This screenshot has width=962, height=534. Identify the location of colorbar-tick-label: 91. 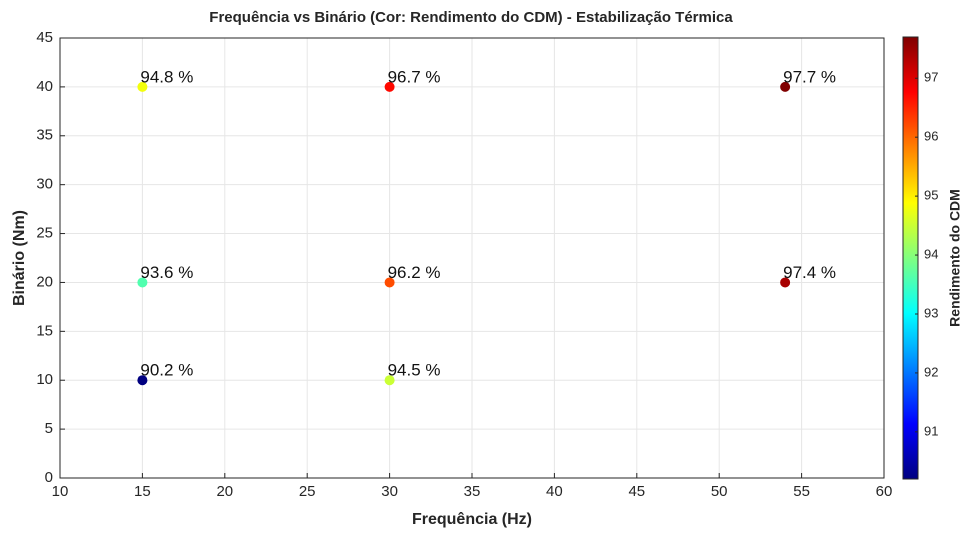
(931, 430).